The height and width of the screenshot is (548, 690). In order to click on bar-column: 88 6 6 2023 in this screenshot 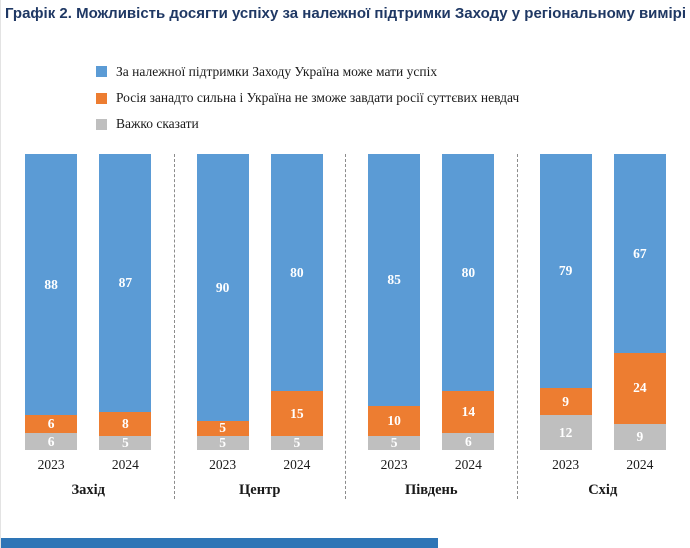, I will do `click(51, 313)`.